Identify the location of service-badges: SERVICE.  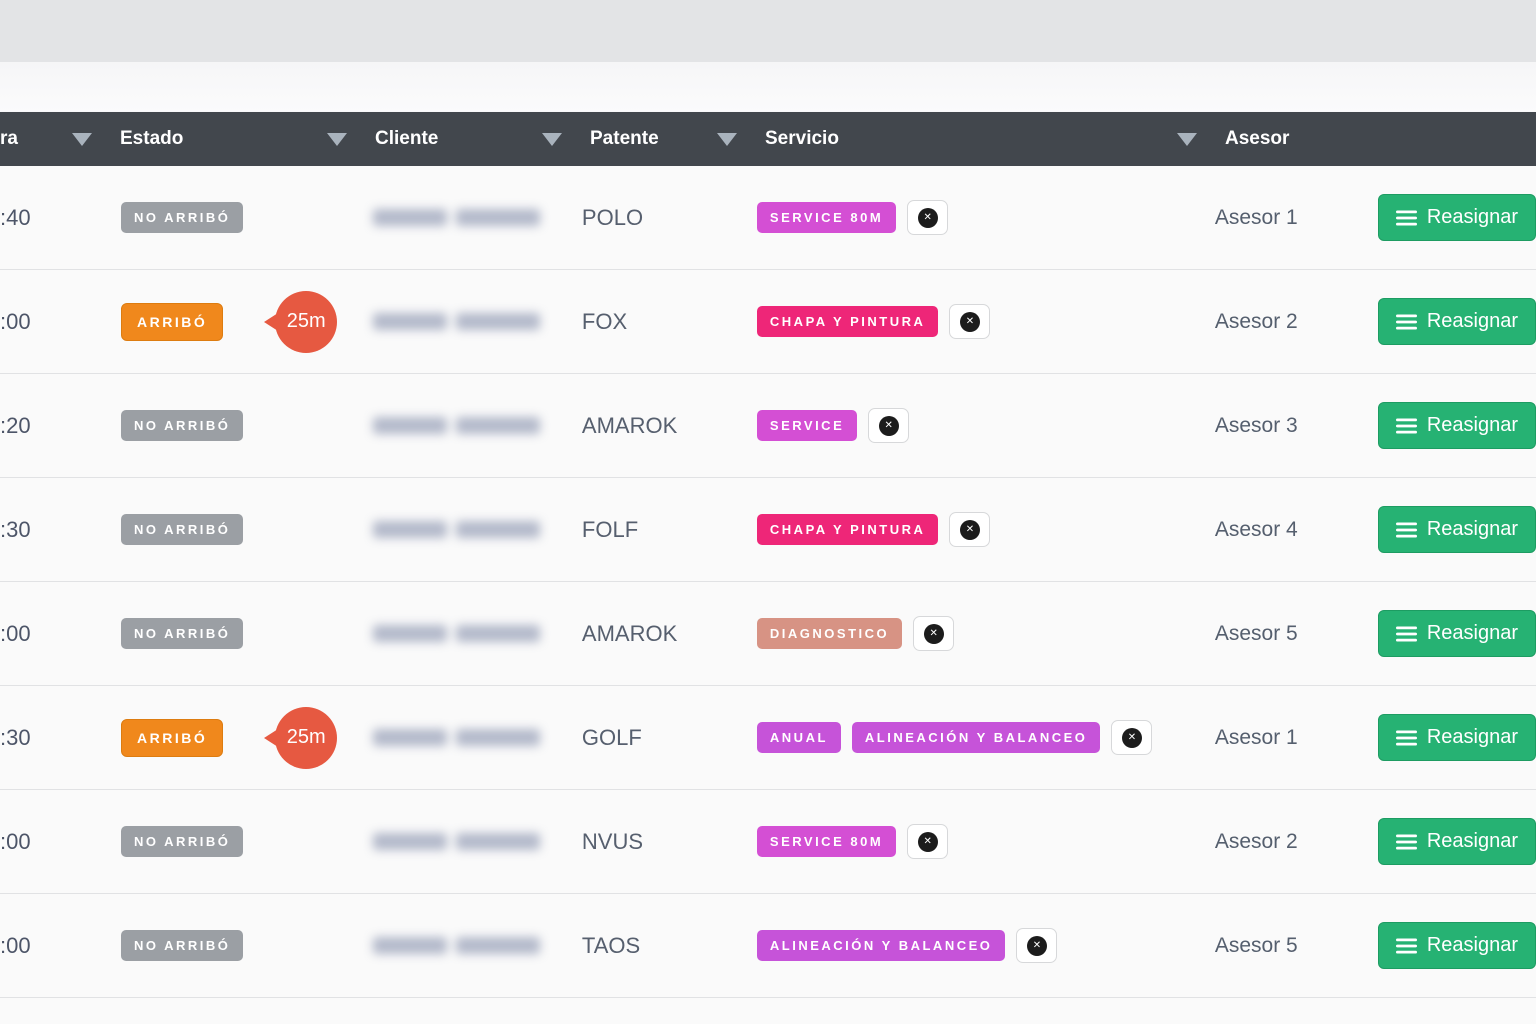
(807, 425).